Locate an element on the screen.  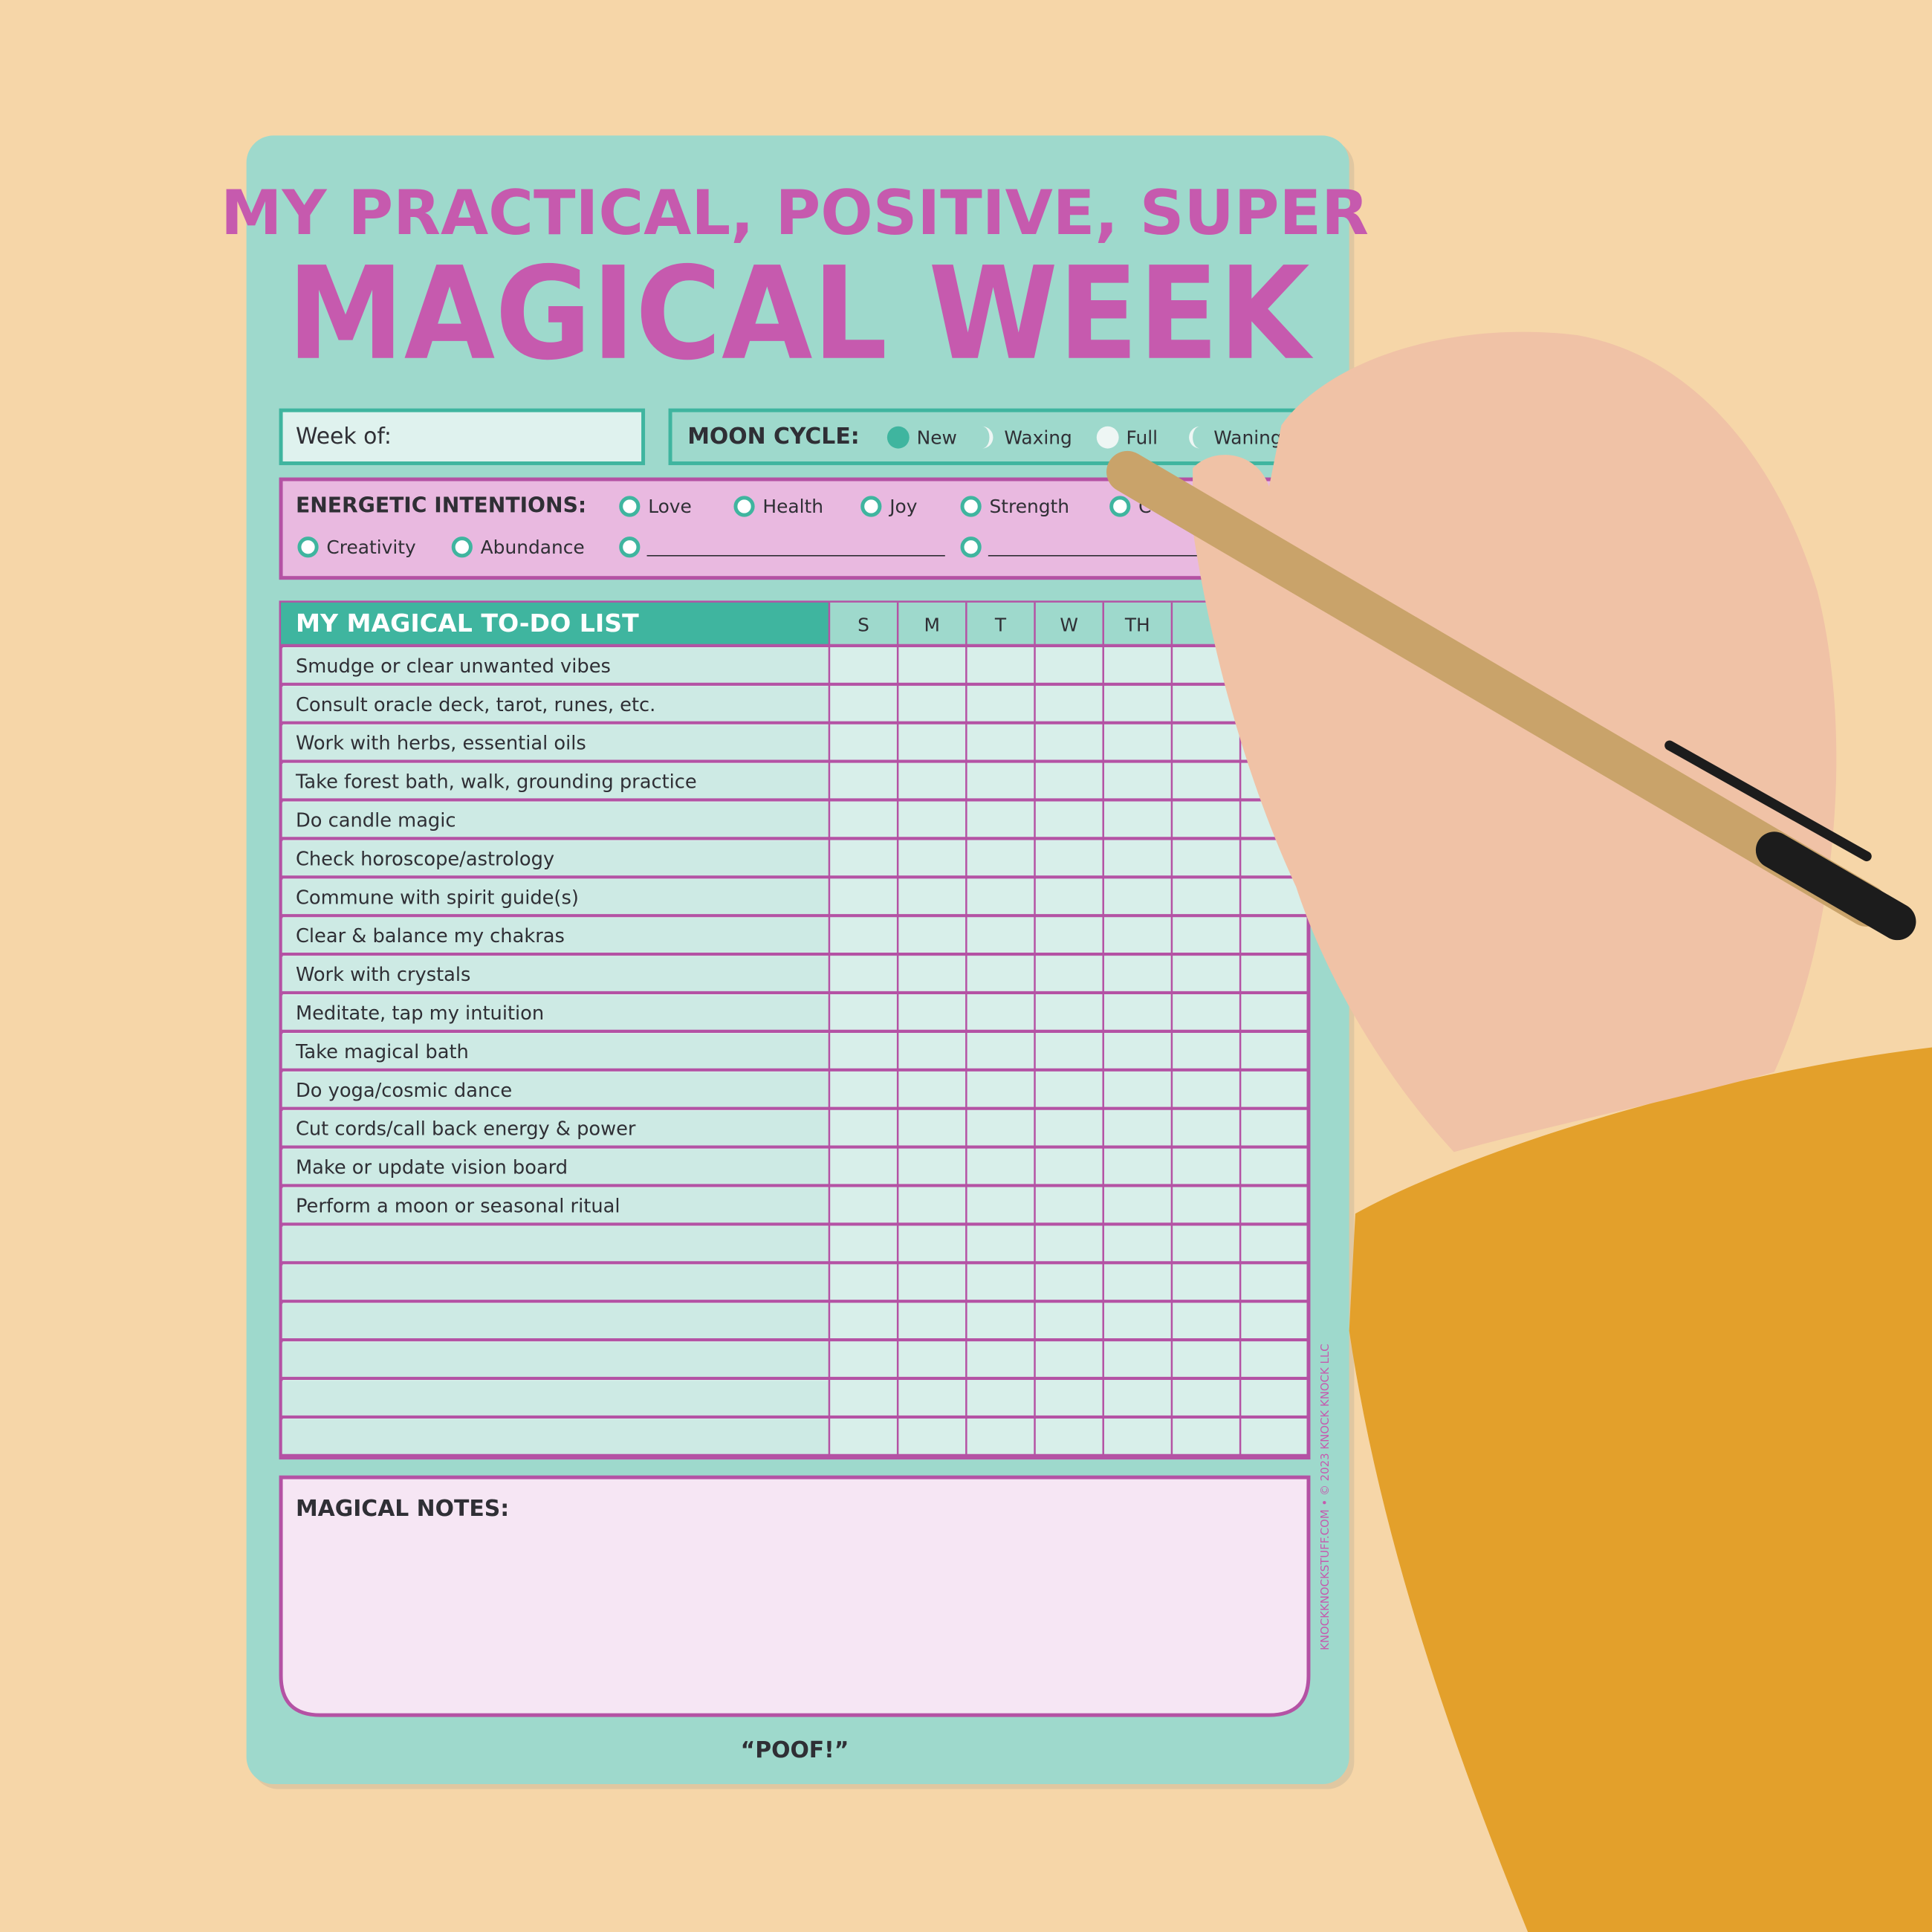
intention-option: Health is located at coordinates (792, 506).